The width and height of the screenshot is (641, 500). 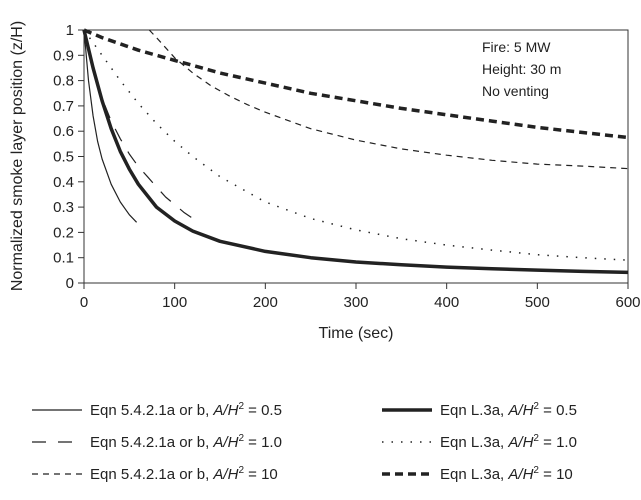 I want to click on y-tick-label: 1, so click(x=70, y=30).